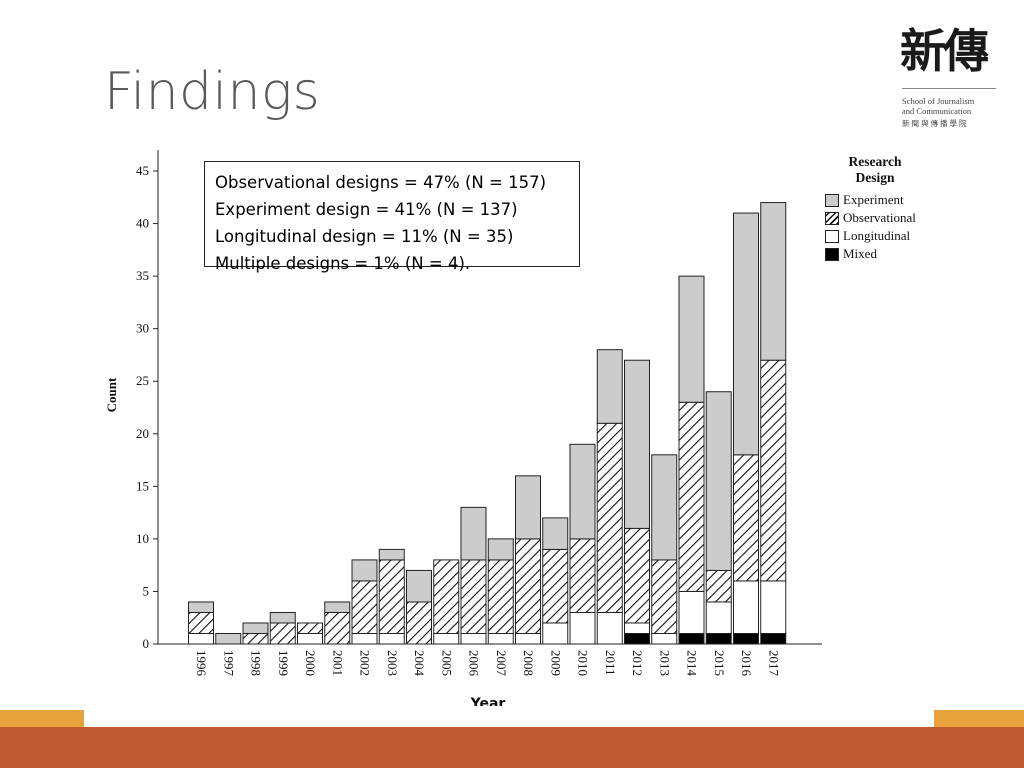 Image resolution: width=1024 pixels, height=768 pixels. I want to click on bar-segment-experiment-1998, so click(255, 628).